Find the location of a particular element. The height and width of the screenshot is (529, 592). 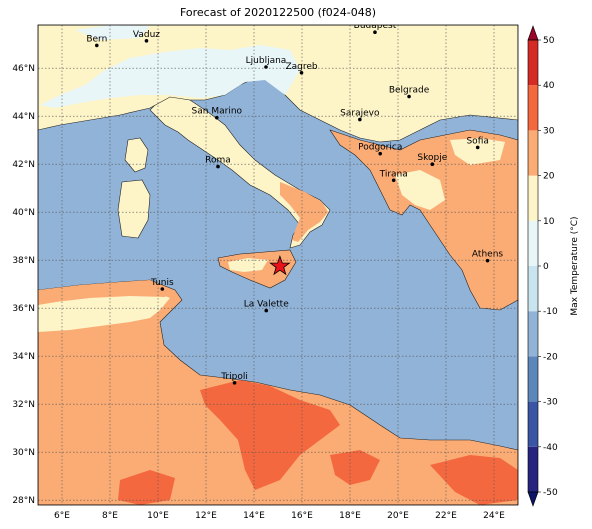

city-san-marino: San Marino is located at coordinates (217, 113).